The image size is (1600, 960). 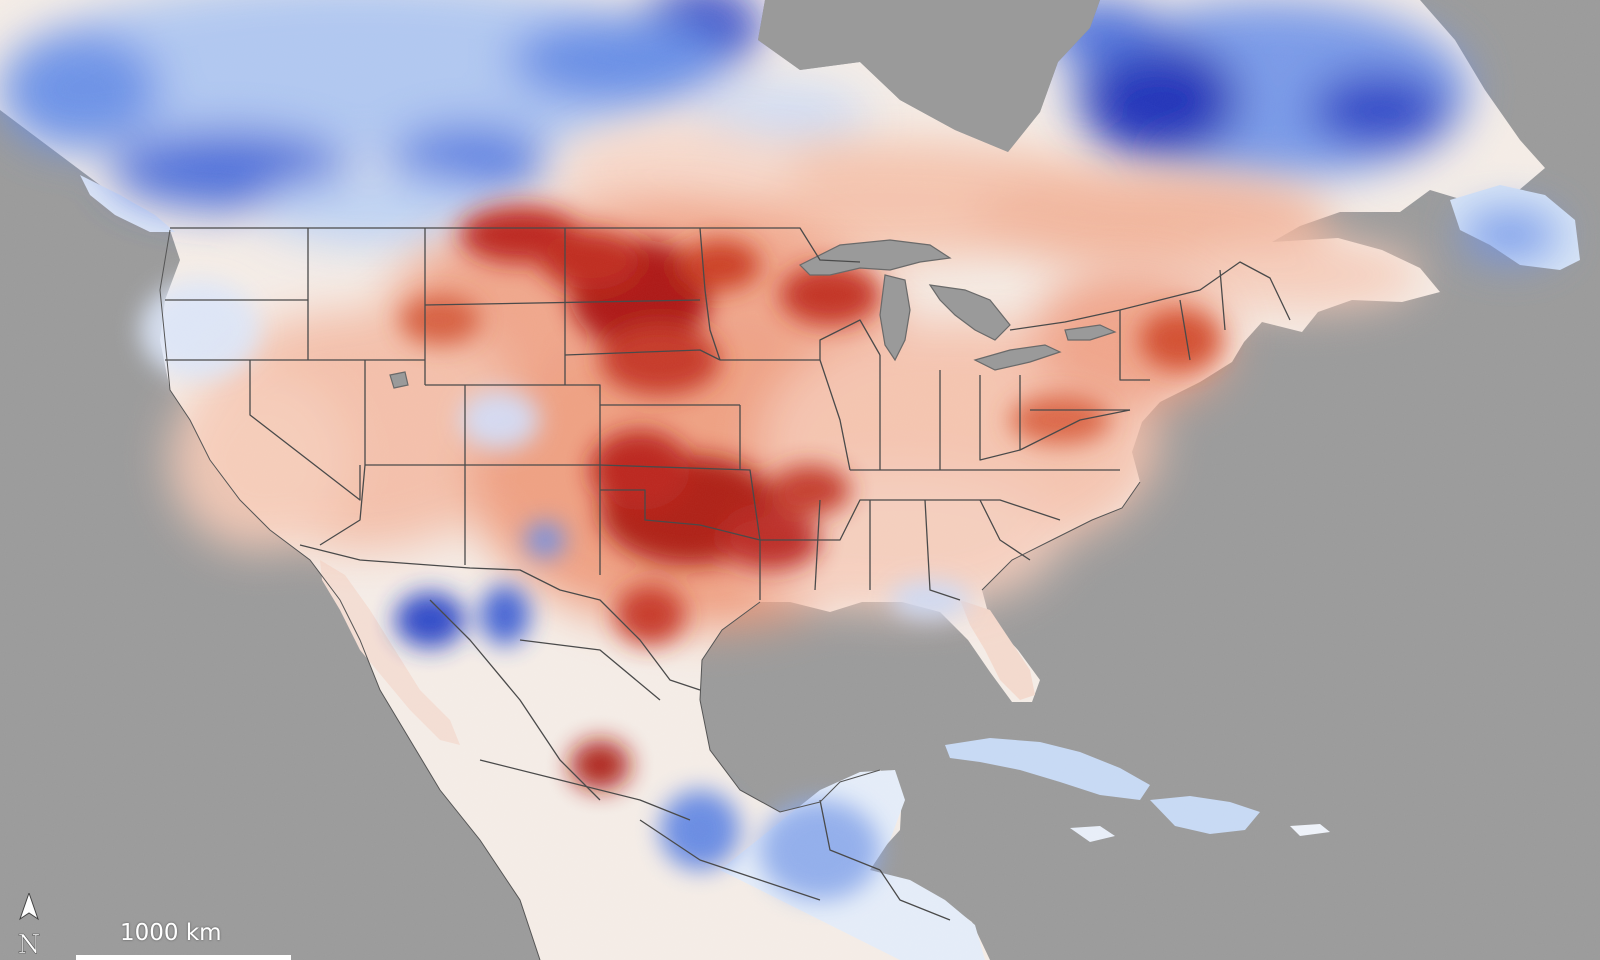 I want to click on scale-bar-label: 1000 km, so click(x=171, y=933).